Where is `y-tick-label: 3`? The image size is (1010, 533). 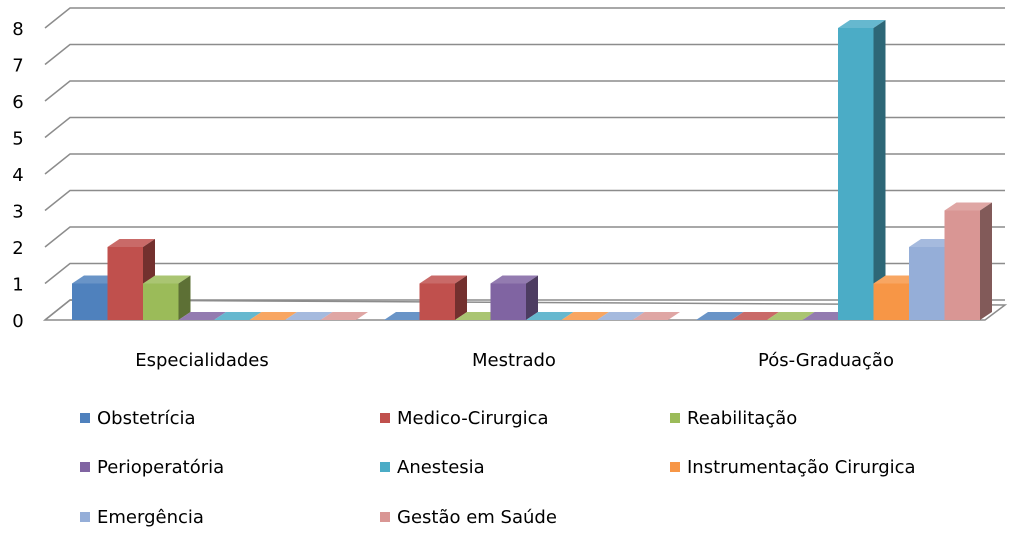 y-tick-label: 3 is located at coordinates (17, 212).